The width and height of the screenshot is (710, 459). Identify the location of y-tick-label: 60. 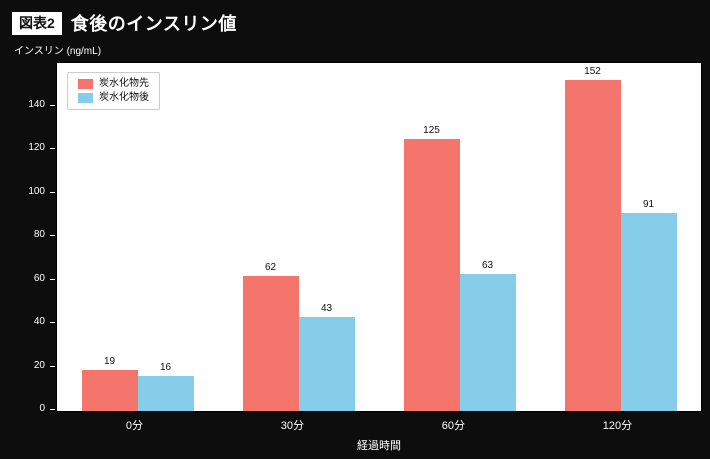
(39, 278).